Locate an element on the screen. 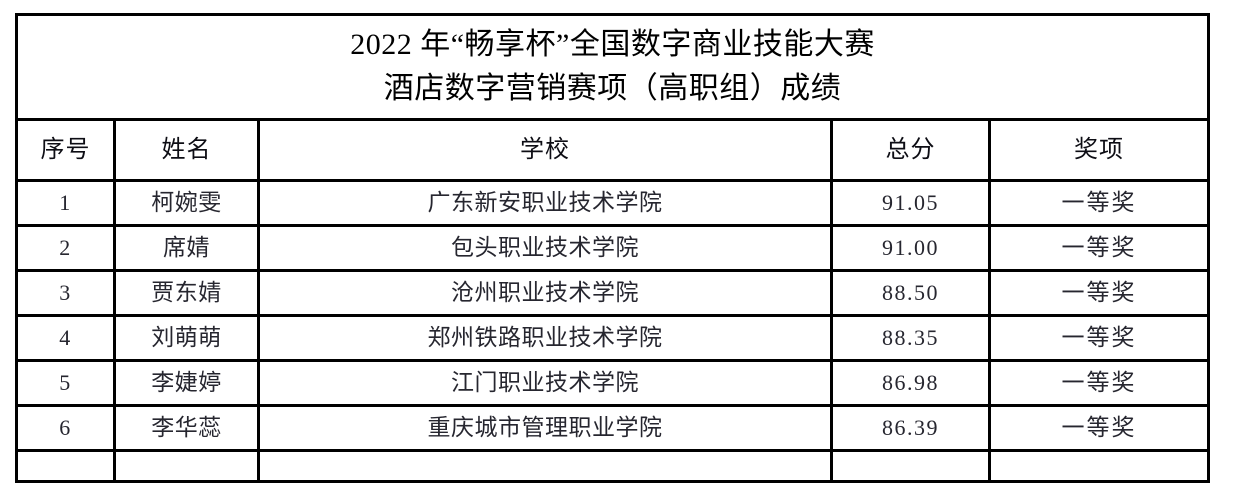  cell-name: 席婧 is located at coordinates (186, 248).